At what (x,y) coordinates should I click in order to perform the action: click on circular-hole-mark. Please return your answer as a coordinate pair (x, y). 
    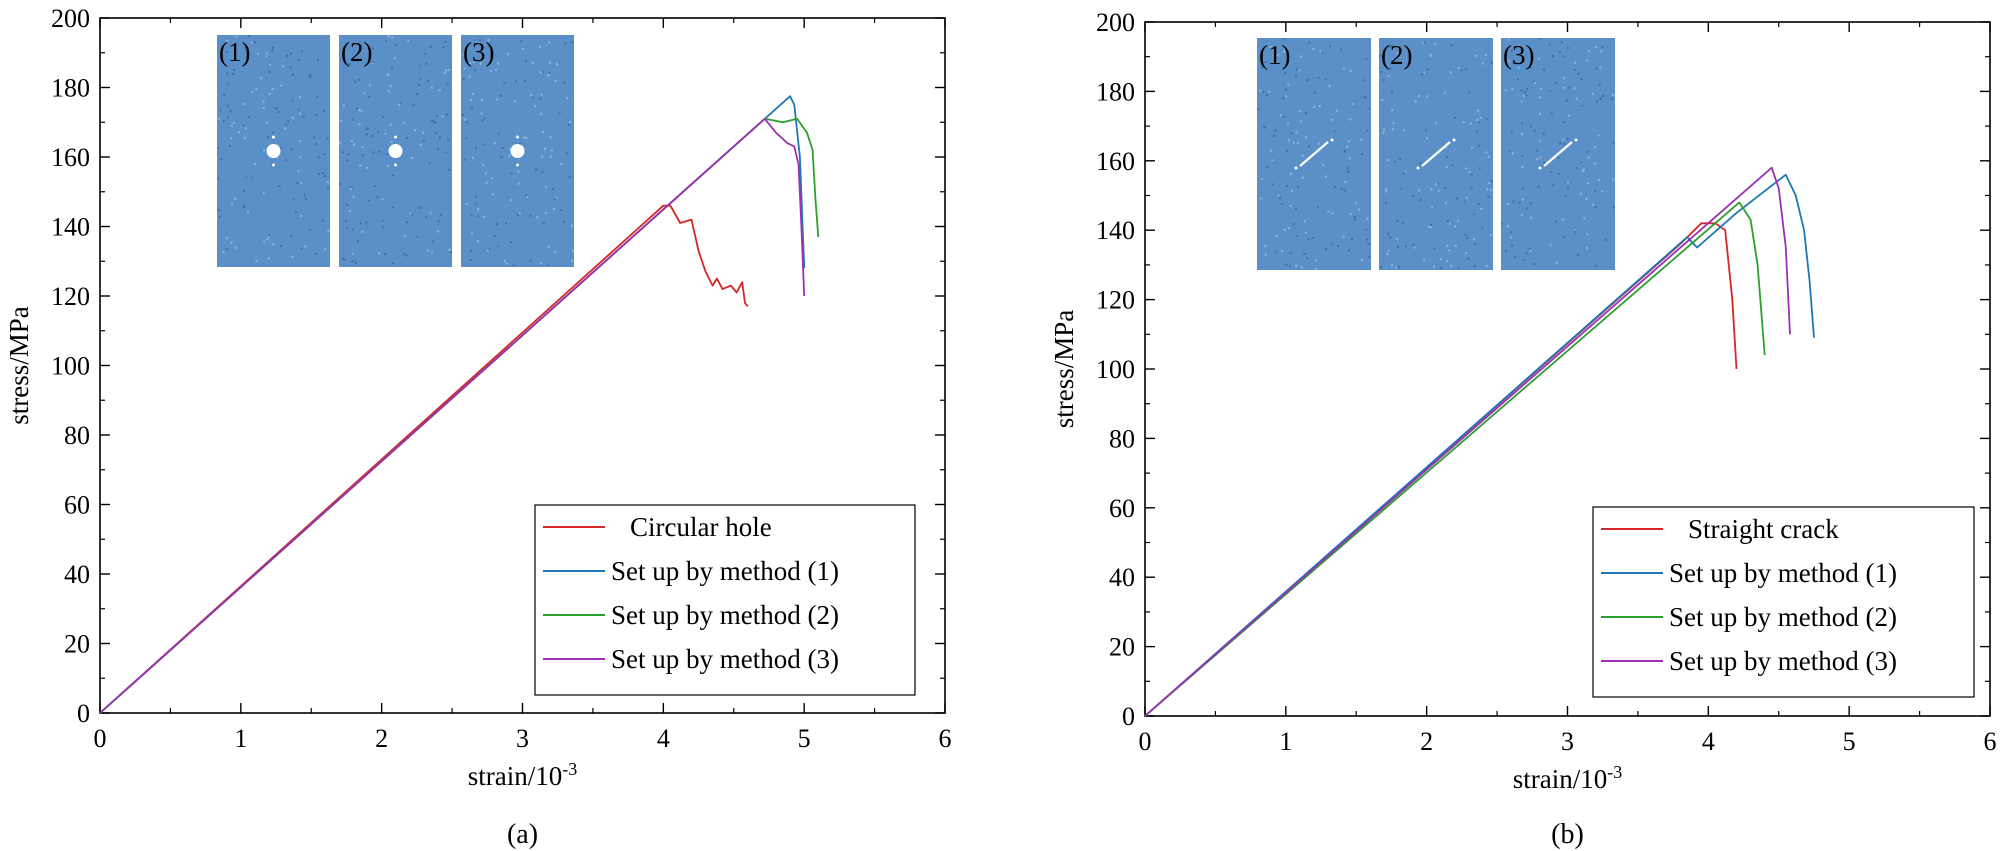
    Looking at the image, I should click on (273, 151).